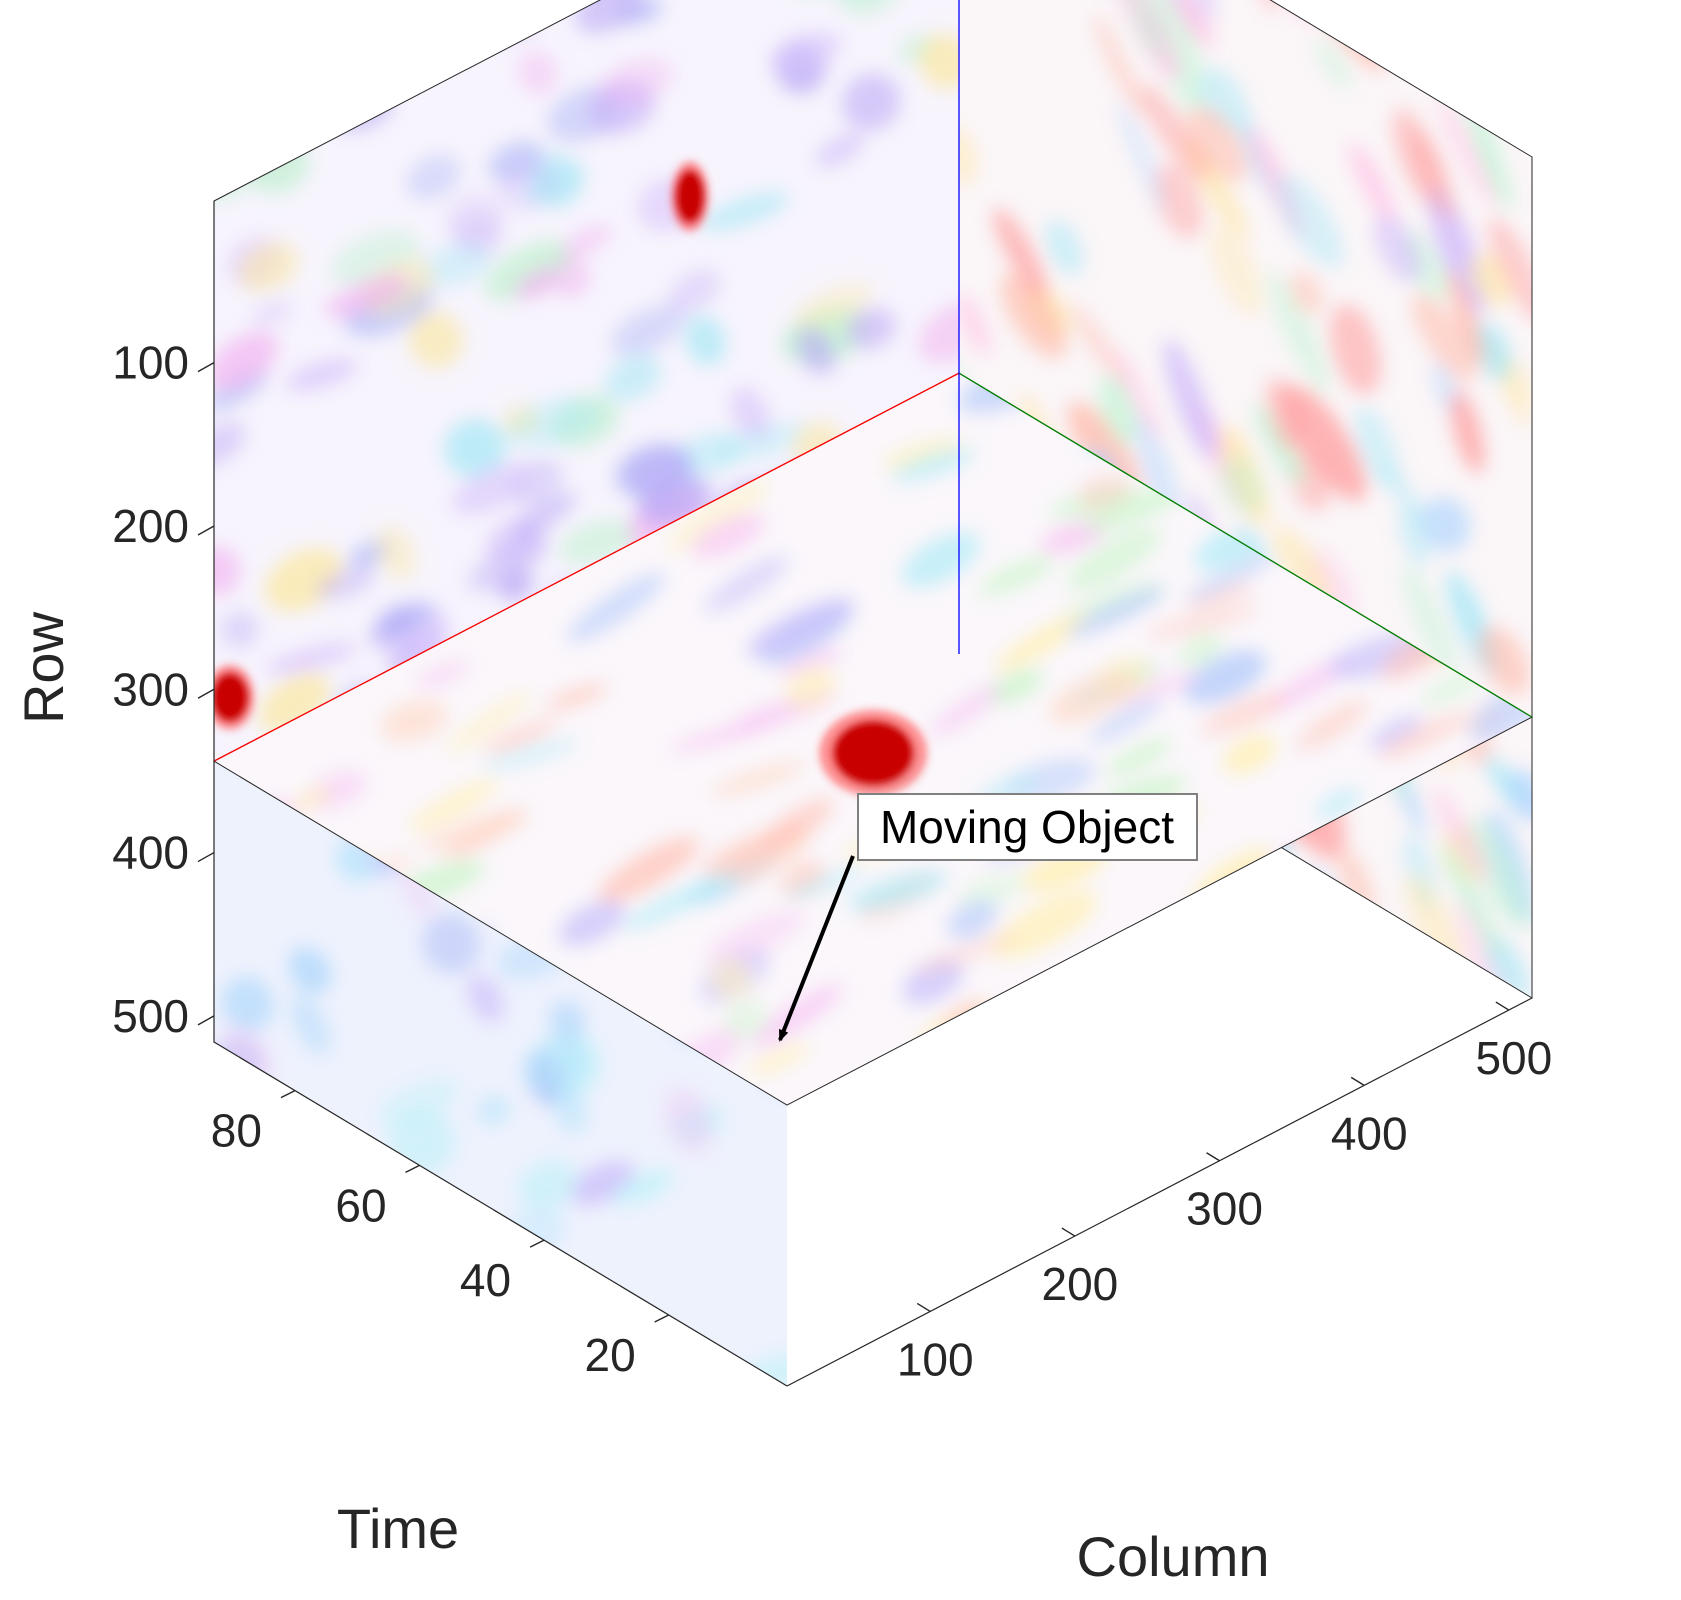  I want to click on column-tick-label: 200, so click(1079, 1284).